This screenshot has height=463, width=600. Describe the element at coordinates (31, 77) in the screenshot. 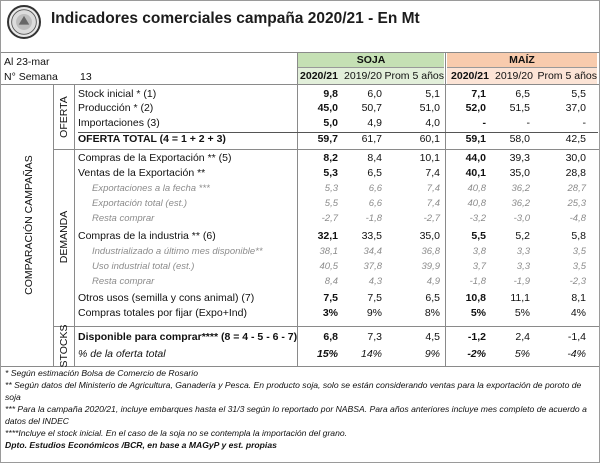

I see `week-label: N° Semana` at that location.